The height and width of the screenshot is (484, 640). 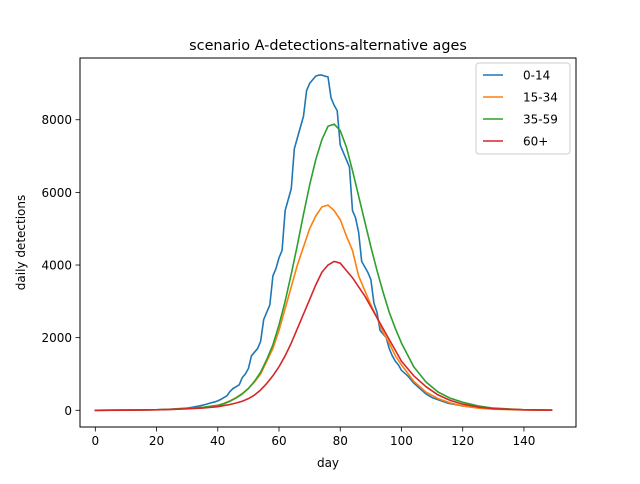 I want to click on y-tick-label: 8000, so click(x=56, y=120).